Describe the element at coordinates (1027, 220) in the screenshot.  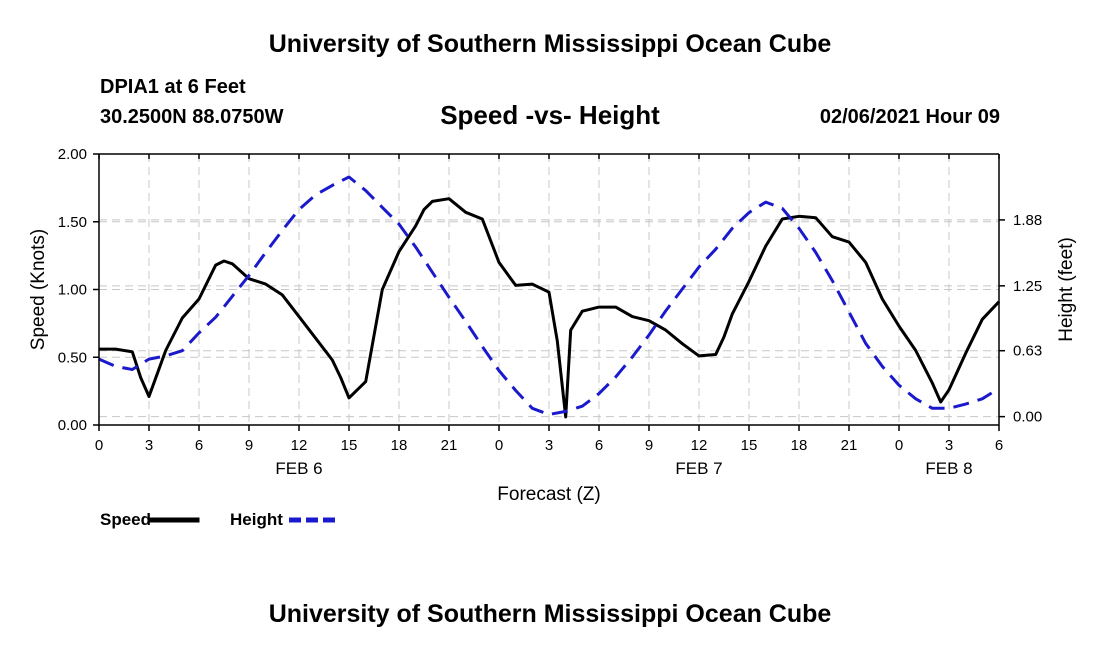
I see `y2-tick-label: 1.88` at that location.